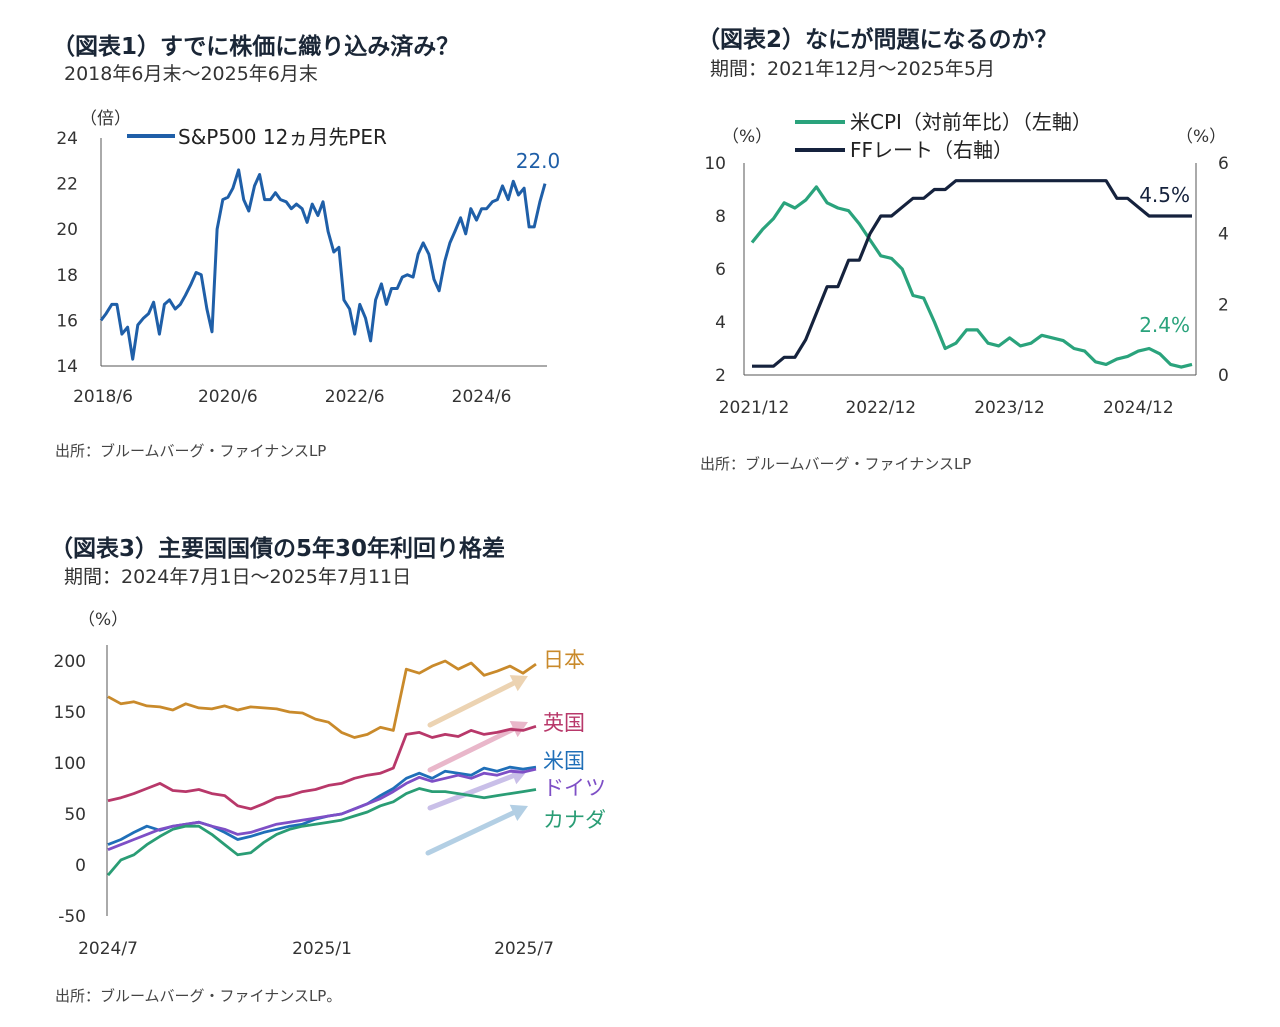 This screenshot has height=1027, width=1280. Describe the element at coordinates (67, 139) in the screenshot. I see `chart1-y-tick: 24` at that location.